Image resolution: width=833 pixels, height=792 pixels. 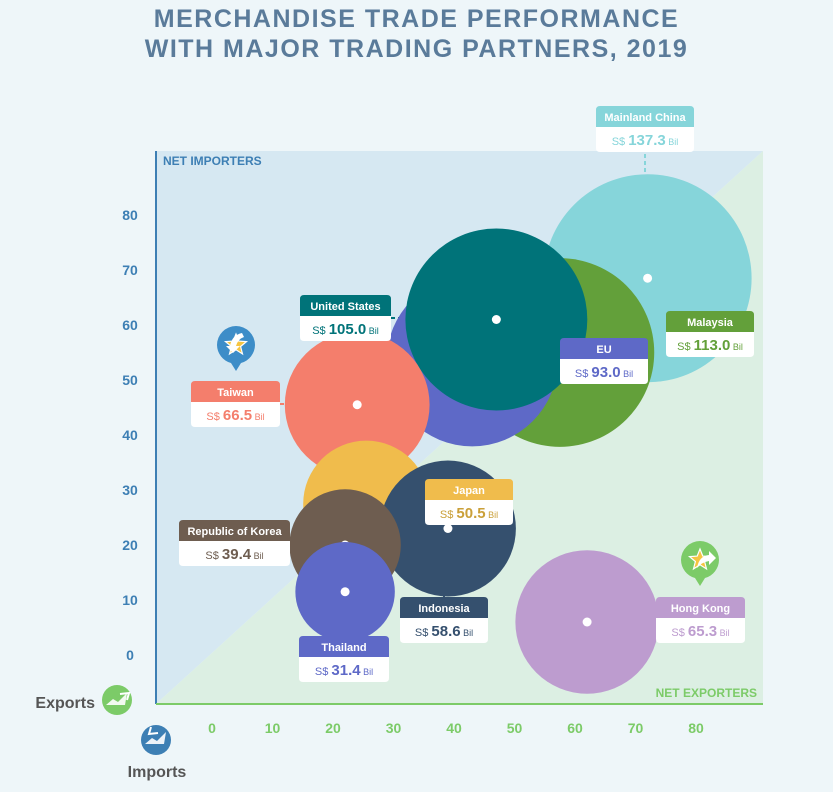 I want to click on chart-title-line-1: MERCHANDISE TRADE PERFORMANCE, so click(x=416, y=19).